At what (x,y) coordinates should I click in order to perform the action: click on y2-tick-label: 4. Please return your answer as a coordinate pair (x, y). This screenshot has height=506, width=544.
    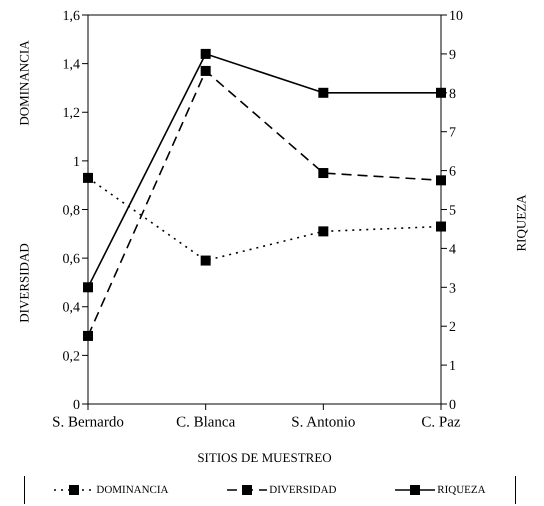
    Looking at the image, I should click on (452, 250).